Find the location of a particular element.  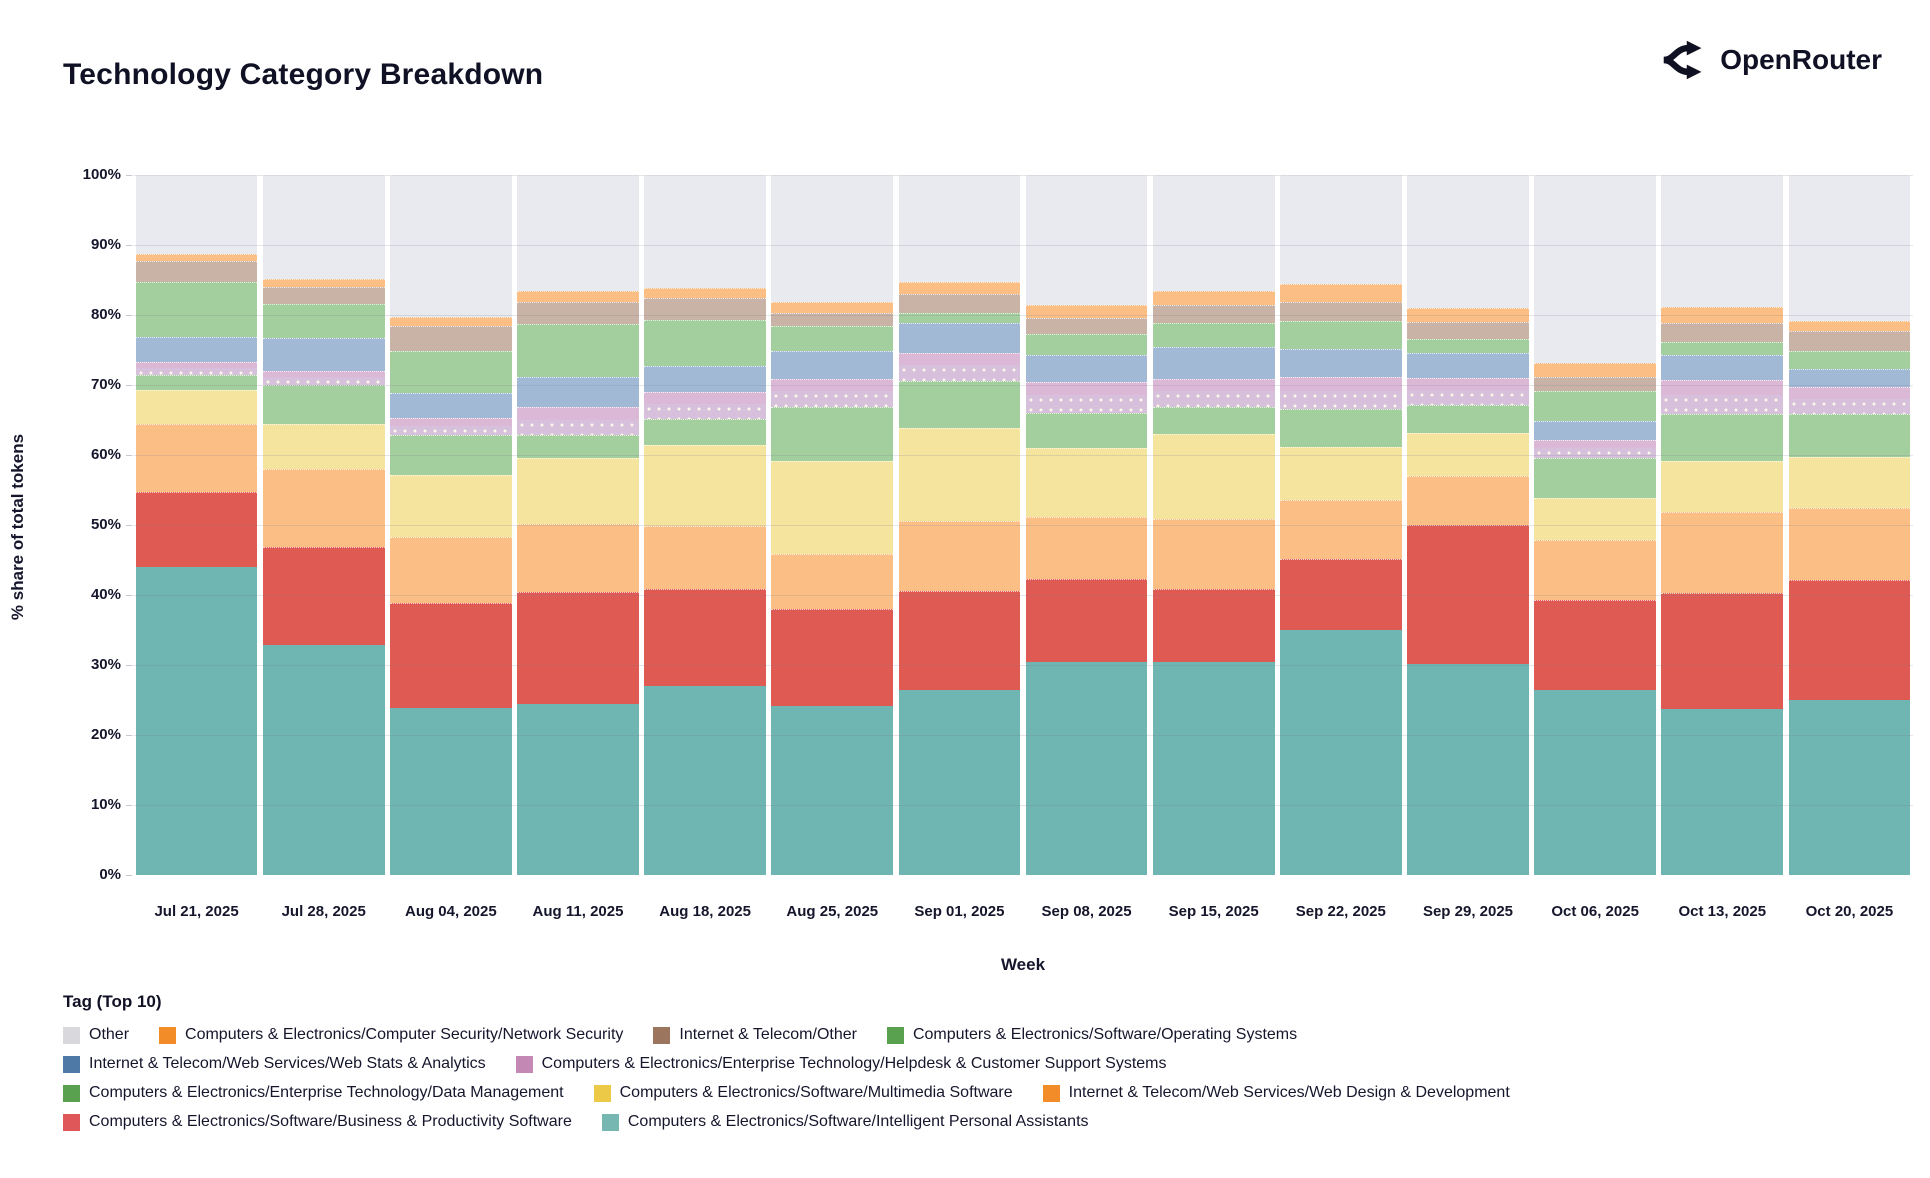

bar-jul-28-2025 is located at coordinates (323, 525).